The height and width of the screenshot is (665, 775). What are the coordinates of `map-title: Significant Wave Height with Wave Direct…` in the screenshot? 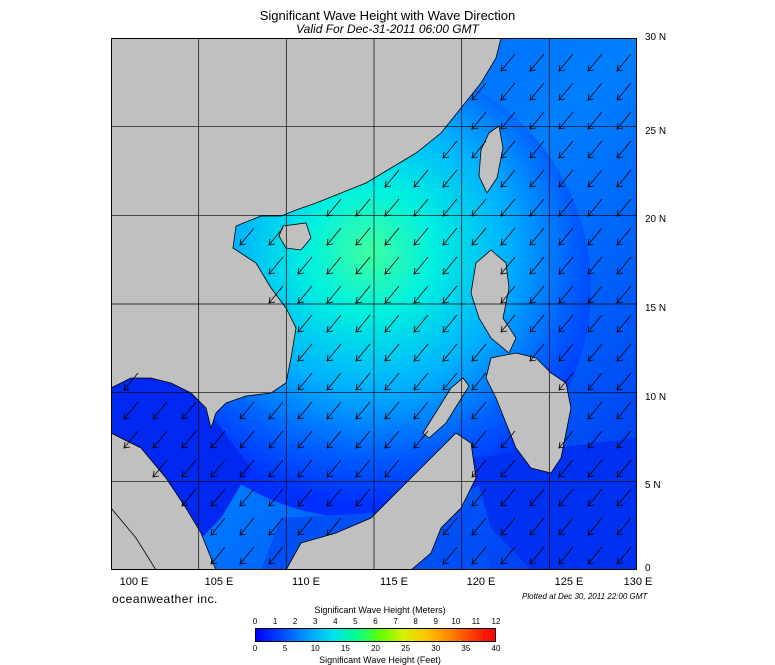 It's located at (387, 15).